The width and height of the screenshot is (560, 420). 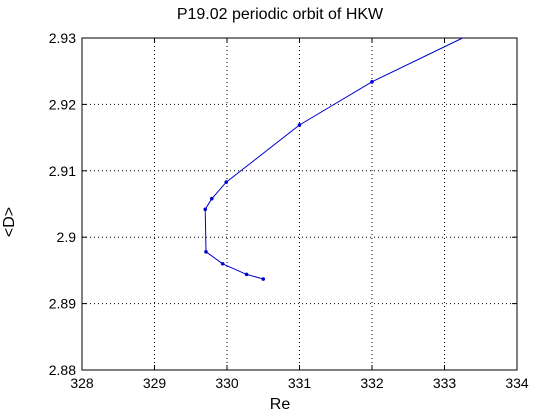 What do you see at coordinates (280, 404) in the screenshot?
I see `x-axis-label: Re` at bounding box center [280, 404].